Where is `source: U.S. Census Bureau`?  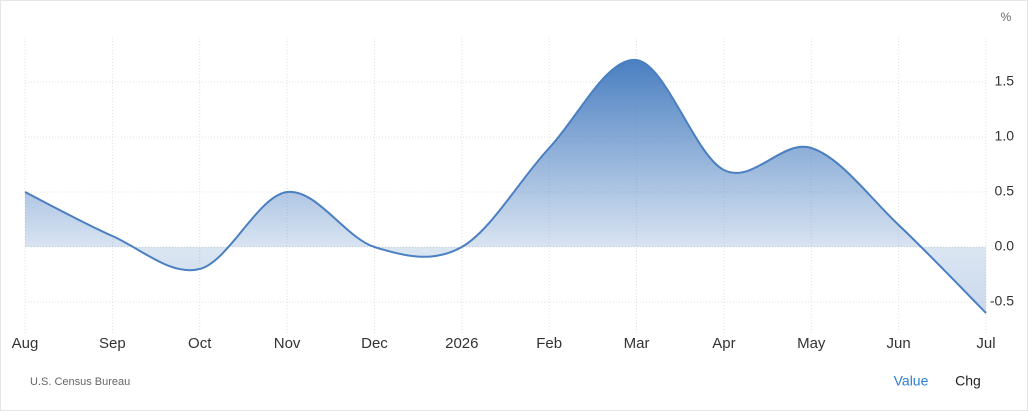 source: U.S. Census Bureau is located at coordinates (80, 382).